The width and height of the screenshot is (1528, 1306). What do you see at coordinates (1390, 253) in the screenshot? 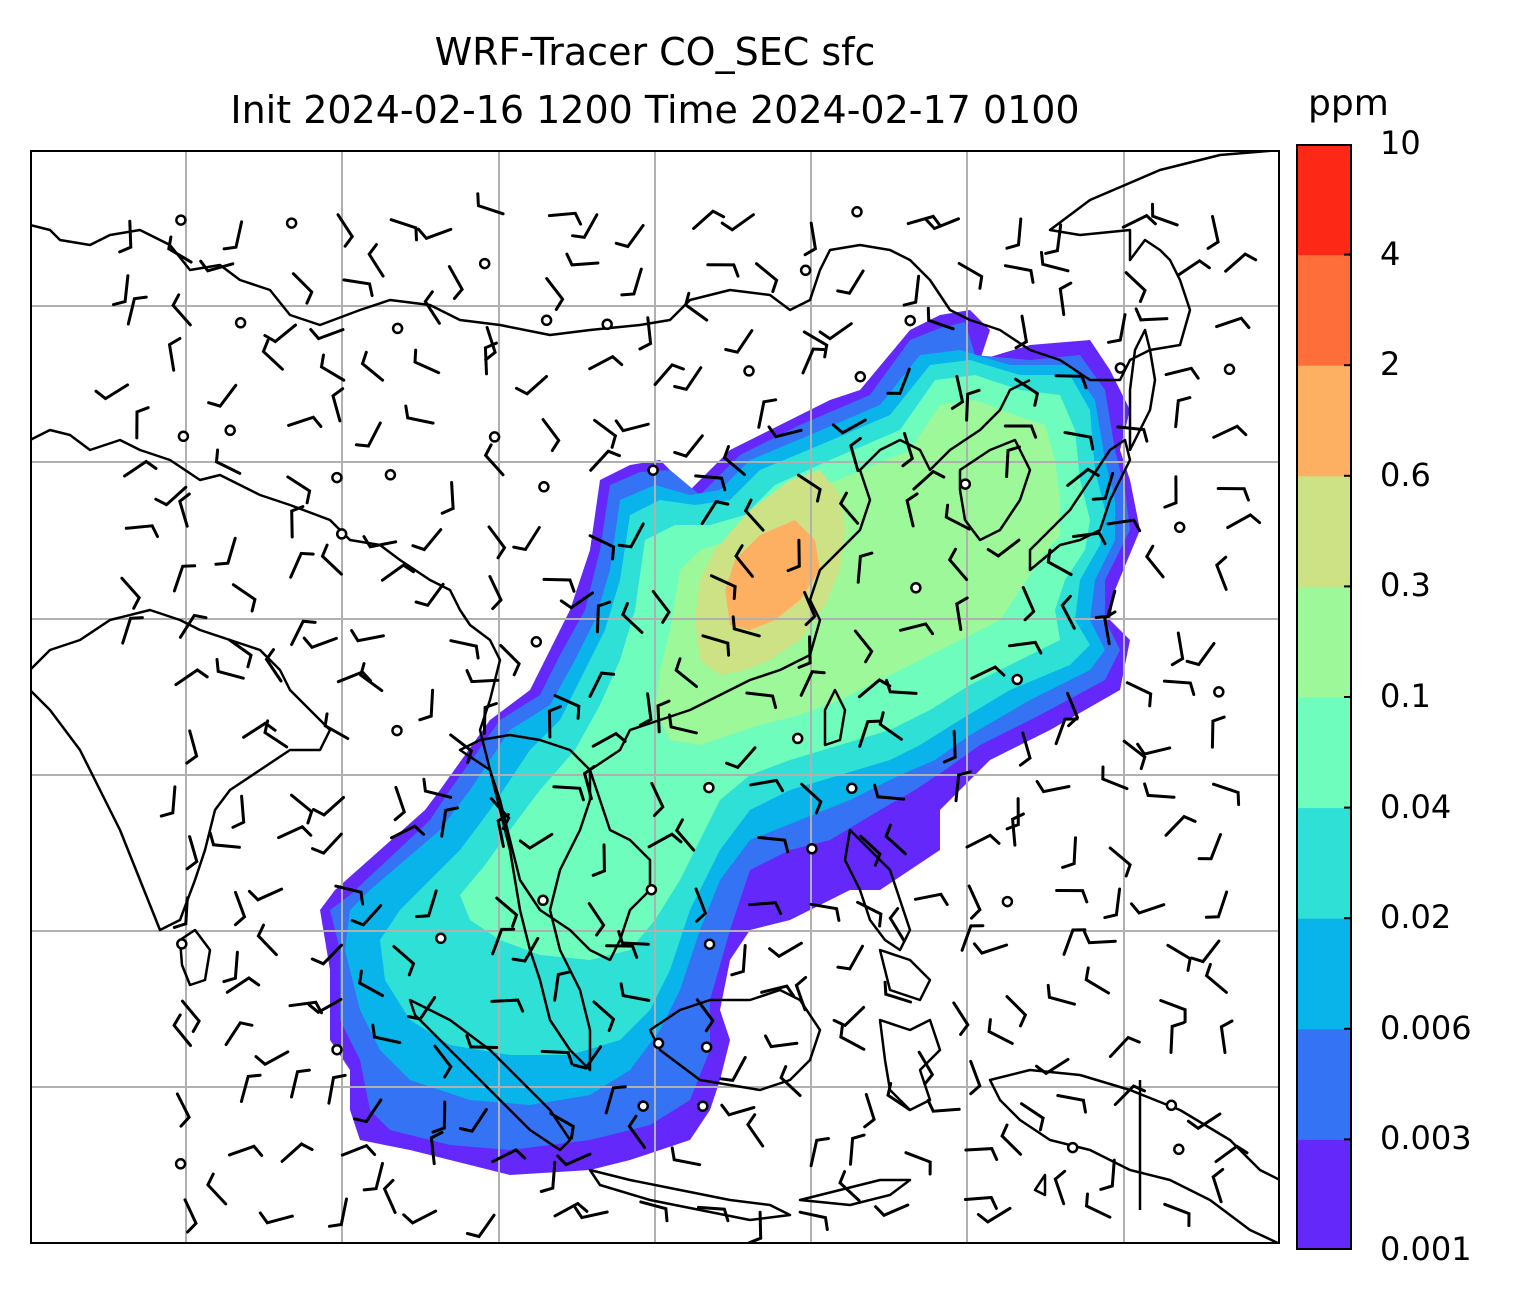
I see `colorbar-tick-label: 4` at bounding box center [1390, 253].